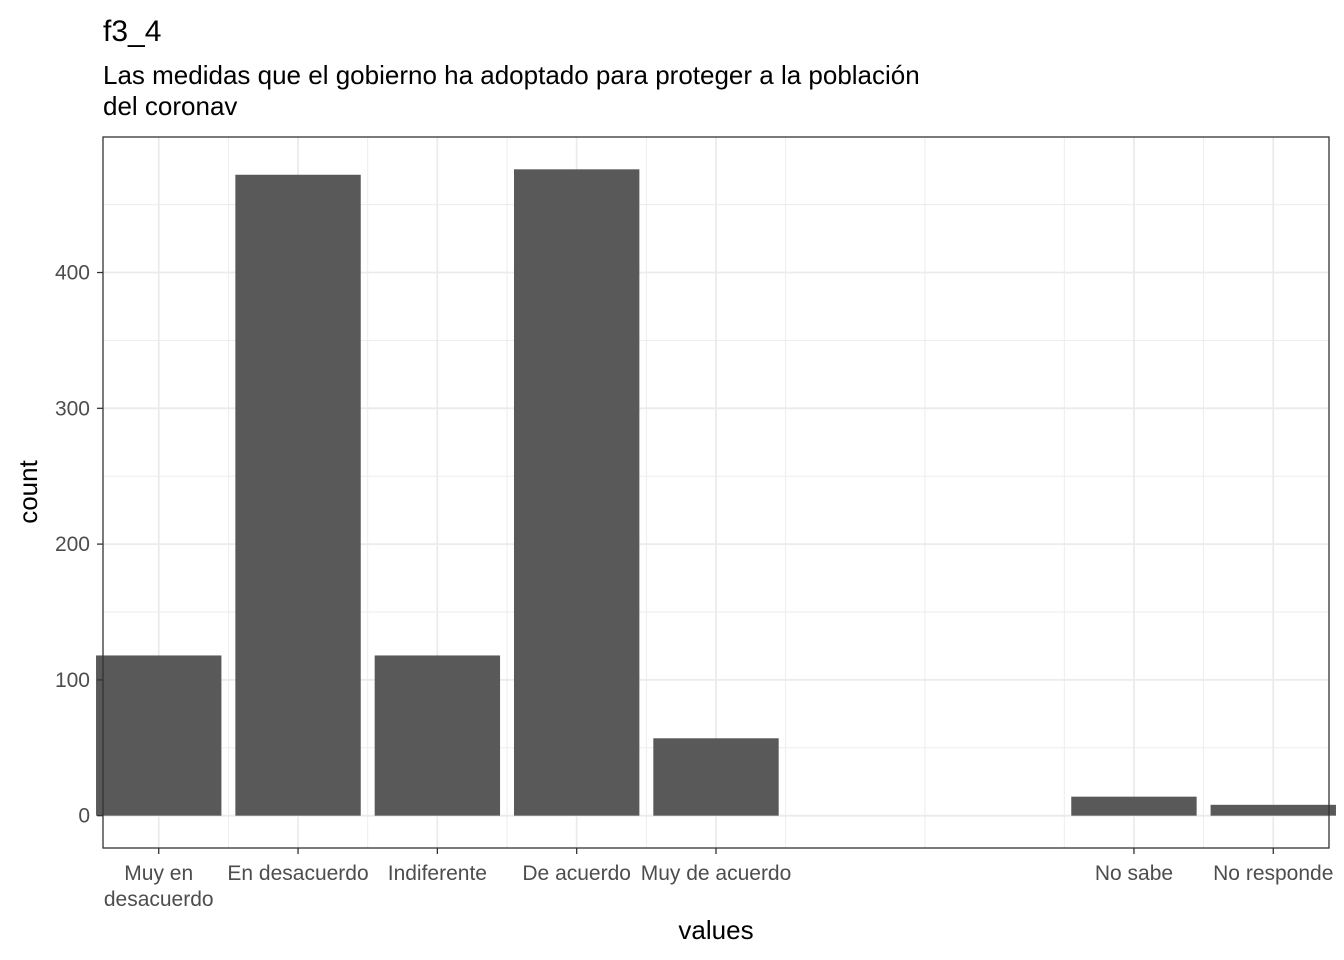 The width and height of the screenshot is (1344, 960). Describe the element at coordinates (84, 816) in the screenshot. I see `y-tick-label: 0` at that location.